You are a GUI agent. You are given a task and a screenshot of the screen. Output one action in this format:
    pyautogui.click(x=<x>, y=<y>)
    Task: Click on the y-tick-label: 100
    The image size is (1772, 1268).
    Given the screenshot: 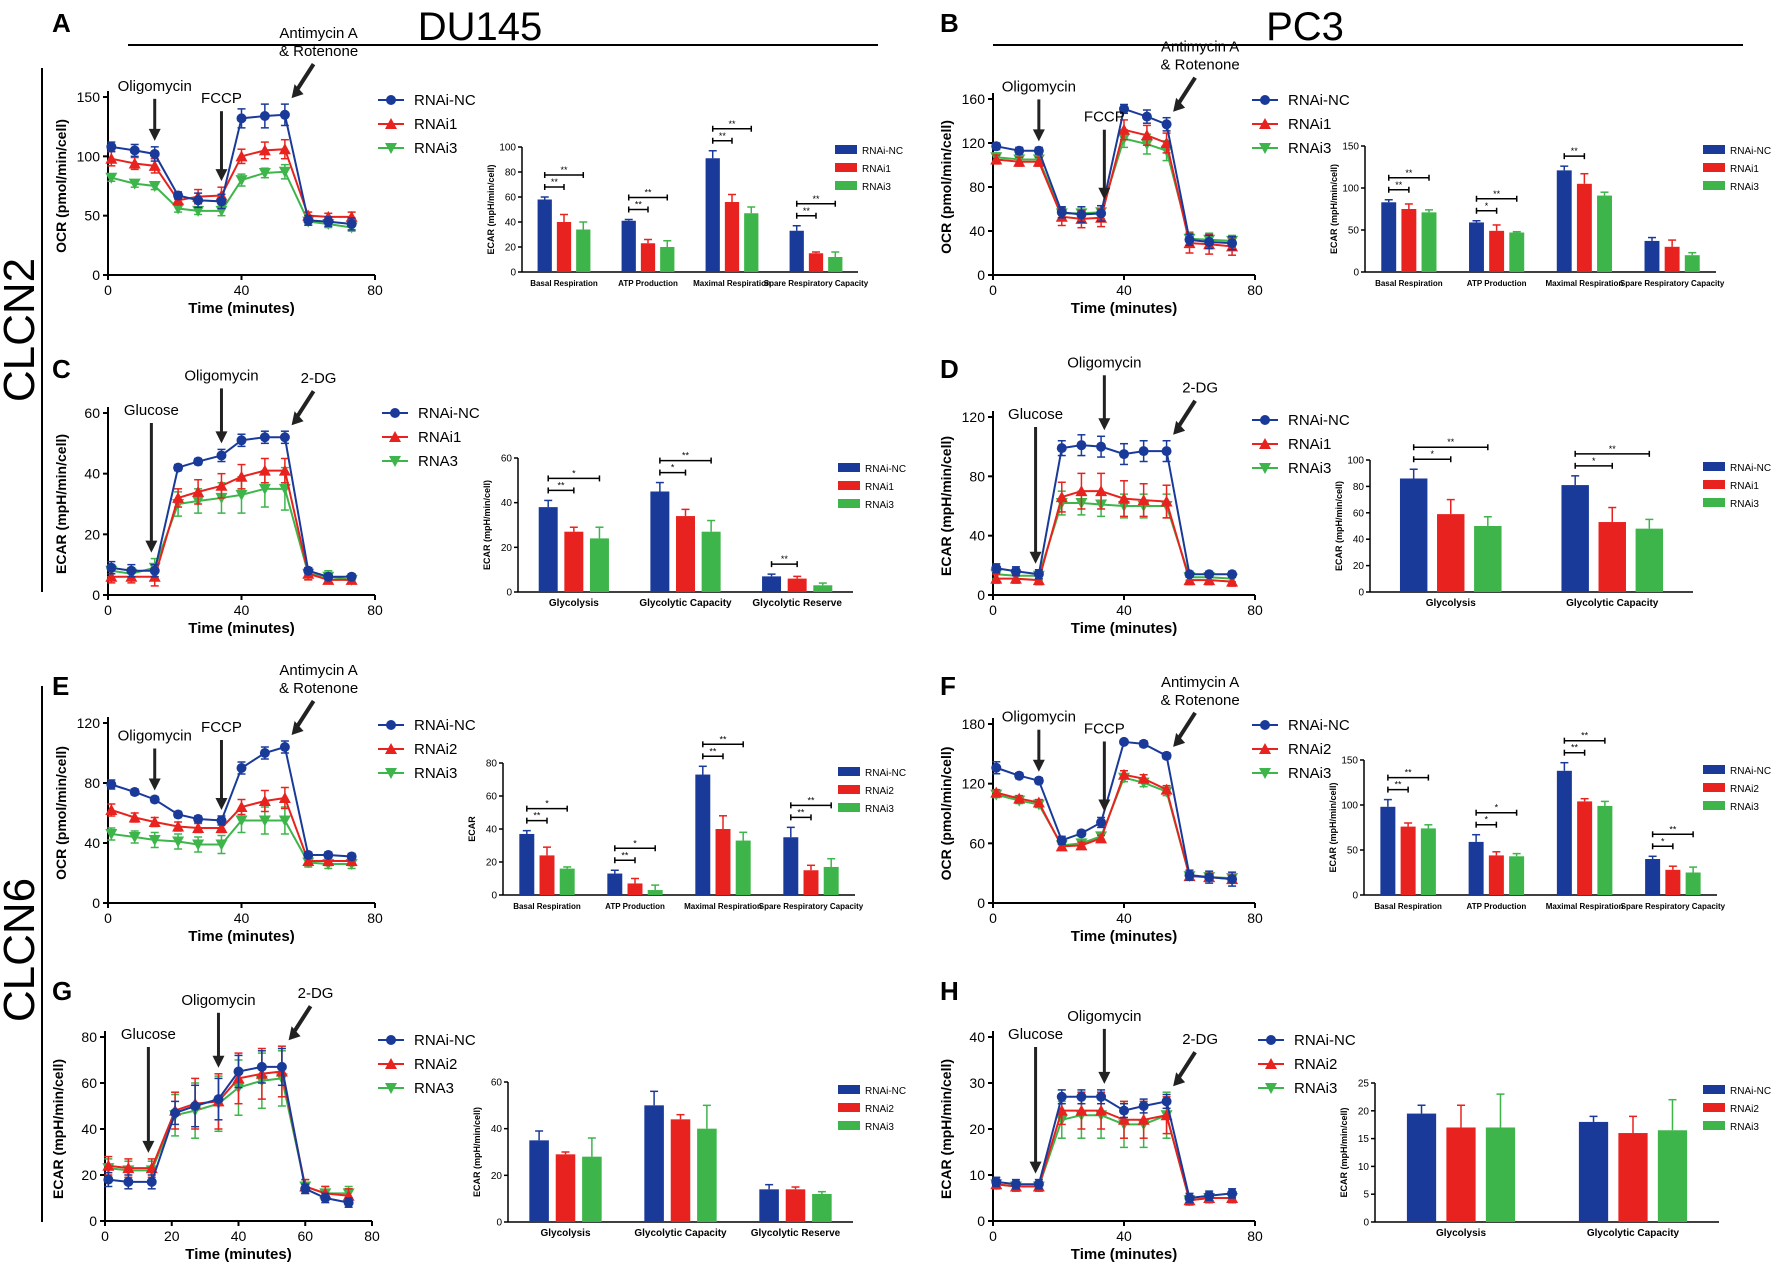 What is the action you would take?
    pyautogui.click(x=1350, y=189)
    